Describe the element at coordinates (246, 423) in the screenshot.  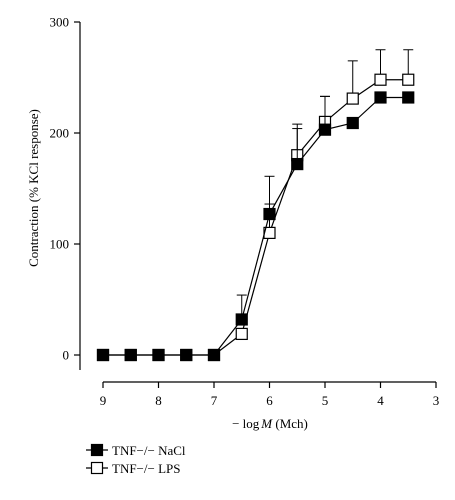
I see `x-axis-label-prefix: − log` at that location.